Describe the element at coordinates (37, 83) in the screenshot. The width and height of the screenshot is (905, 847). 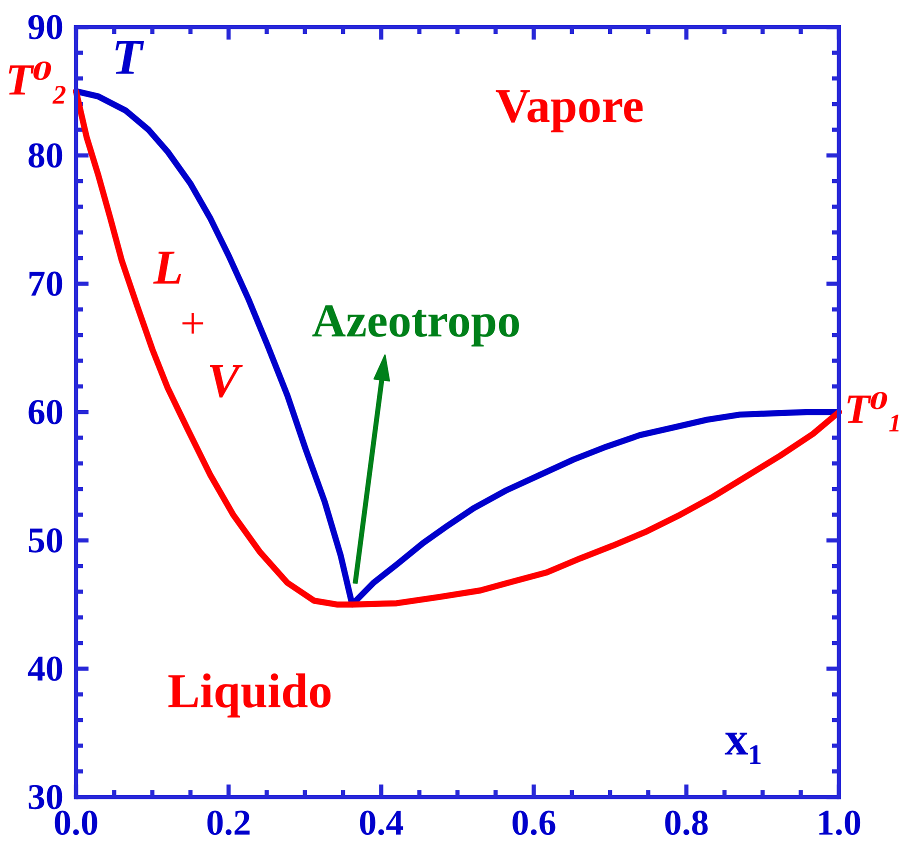
I see `annotation: T⁰₂` at that location.